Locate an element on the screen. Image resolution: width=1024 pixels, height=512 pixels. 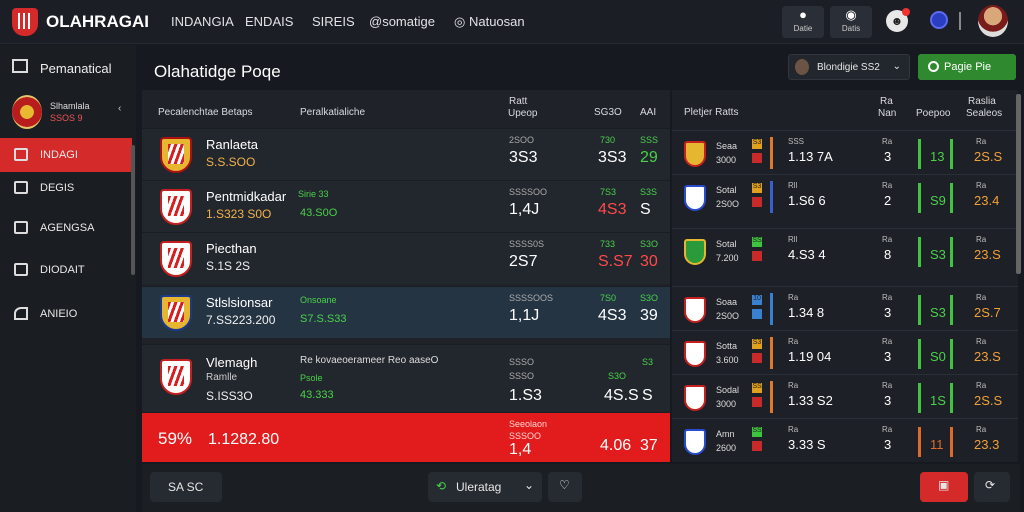
panel-row-2-bar is located at coordinates (771, 197).